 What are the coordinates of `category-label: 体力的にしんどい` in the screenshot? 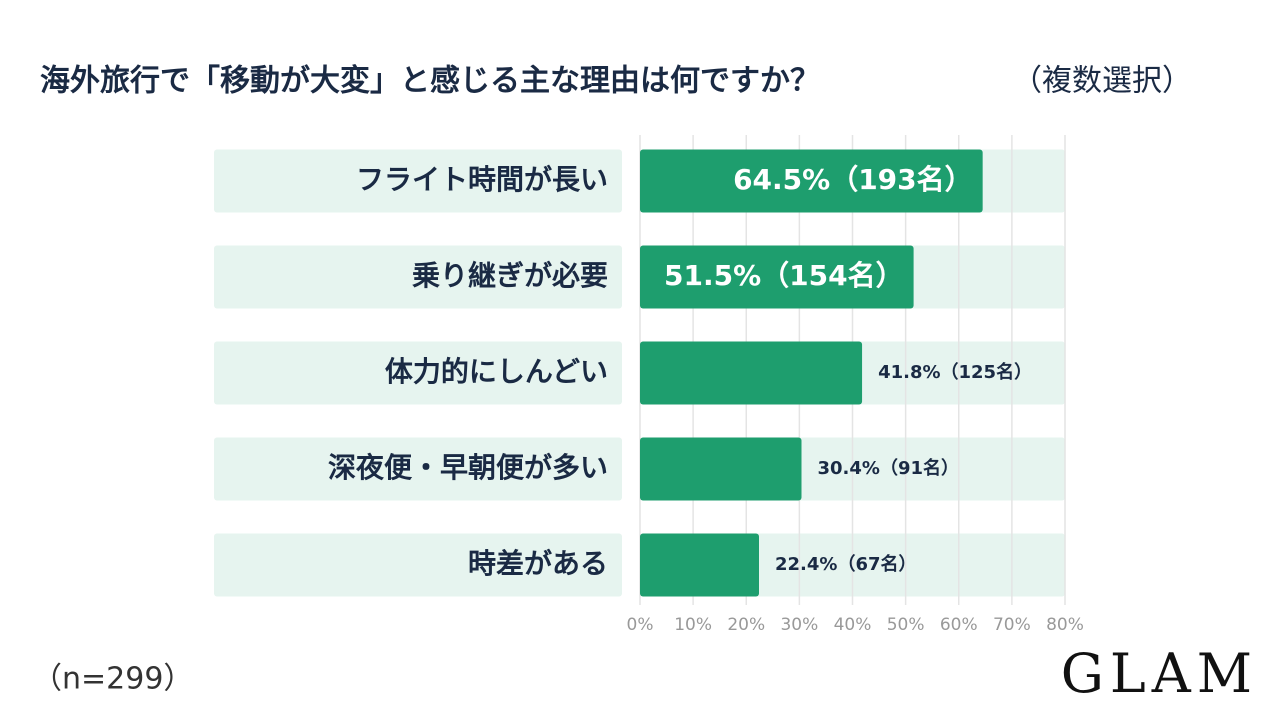 It's located at (496, 371).